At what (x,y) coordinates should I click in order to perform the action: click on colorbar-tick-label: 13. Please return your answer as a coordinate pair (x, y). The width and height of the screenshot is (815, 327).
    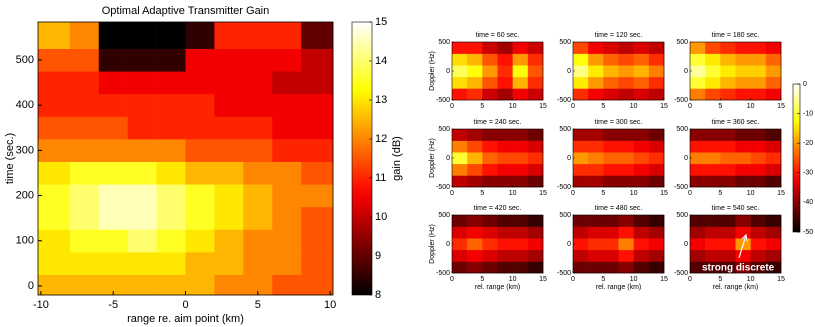
    Looking at the image, I should click on (381, 100).